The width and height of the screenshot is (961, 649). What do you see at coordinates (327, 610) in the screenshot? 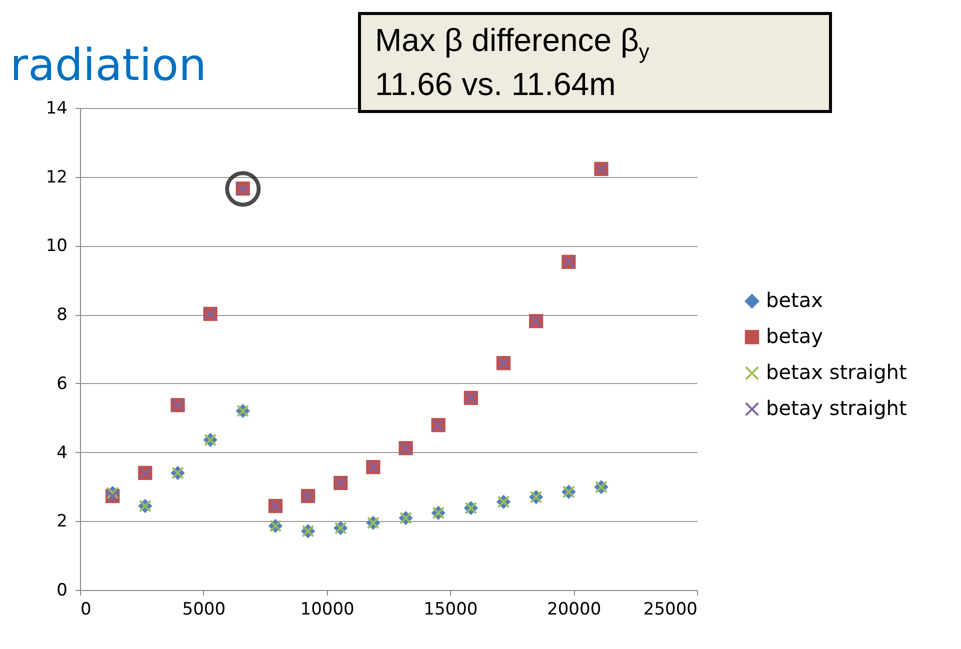
I see `x-tick-label: 10000` at bounding box center [327, 610].